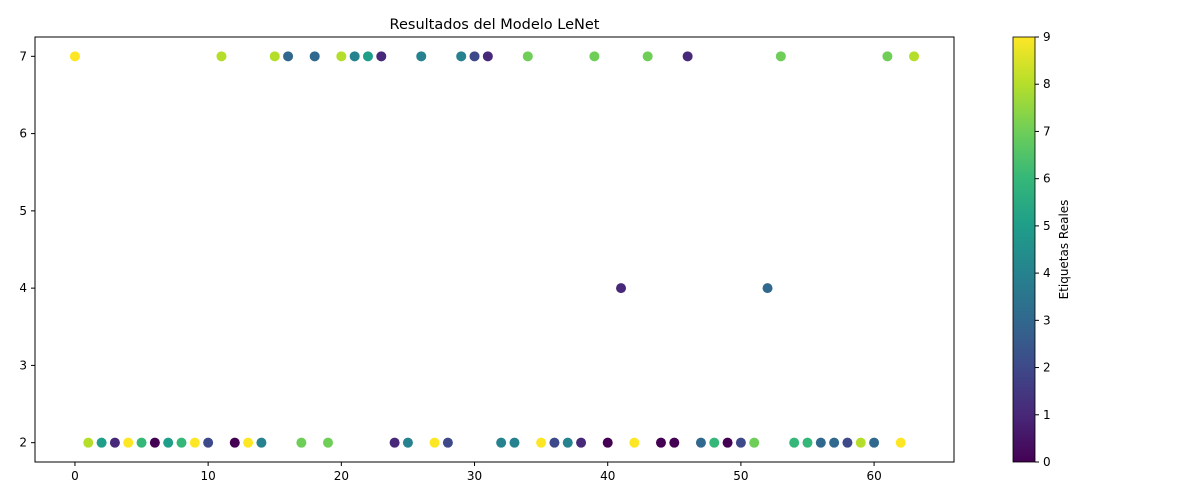 The height and width of the screenshot is (500, 1200). Describe the element at coordinates (1047, 462) in the screenshot. I see `colorbar-tick-label: 0` at that location.